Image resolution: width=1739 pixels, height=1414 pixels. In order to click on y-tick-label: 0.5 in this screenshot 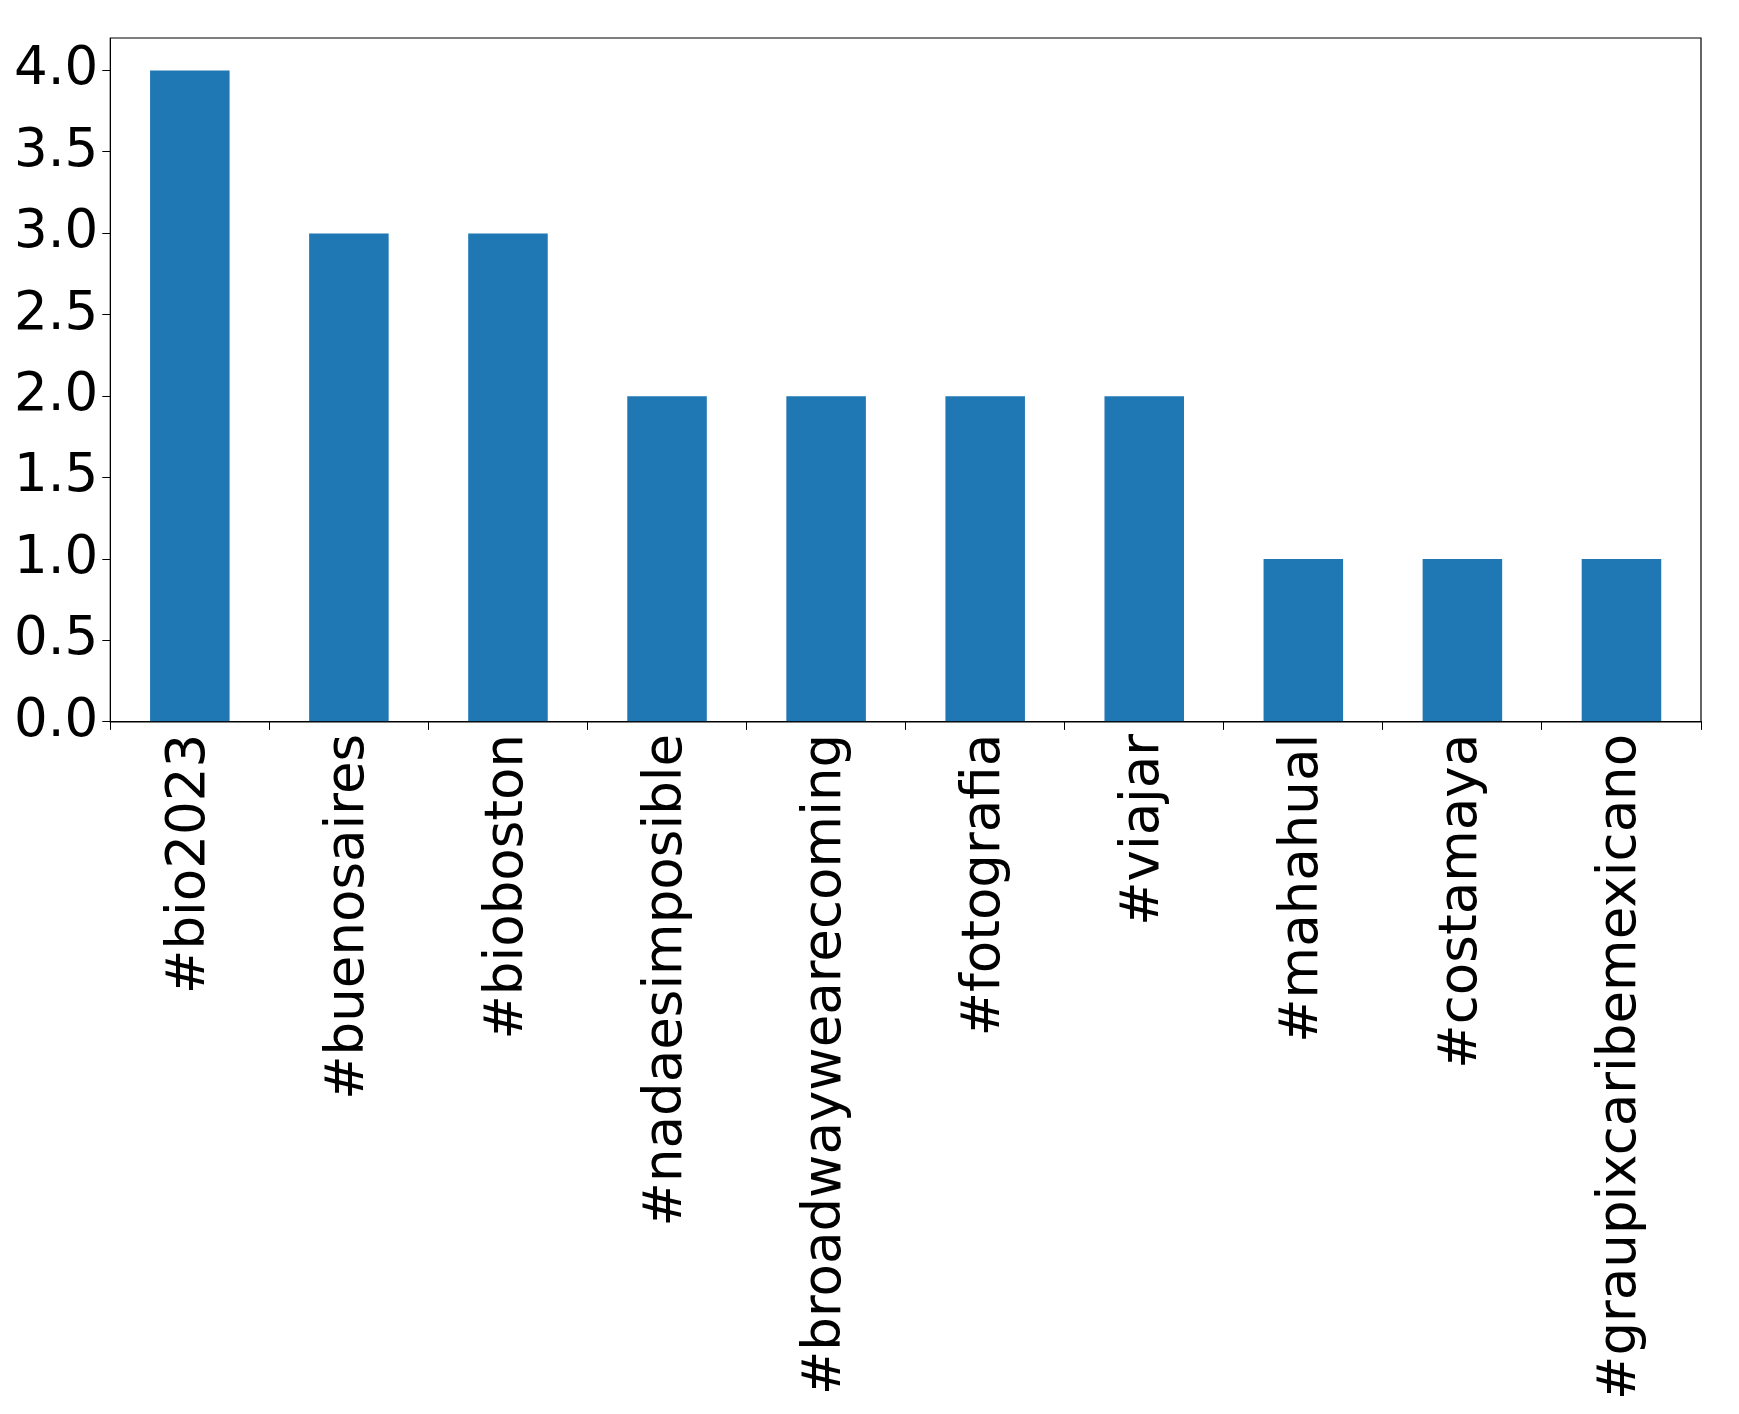, I will do `click(56, 636)`.